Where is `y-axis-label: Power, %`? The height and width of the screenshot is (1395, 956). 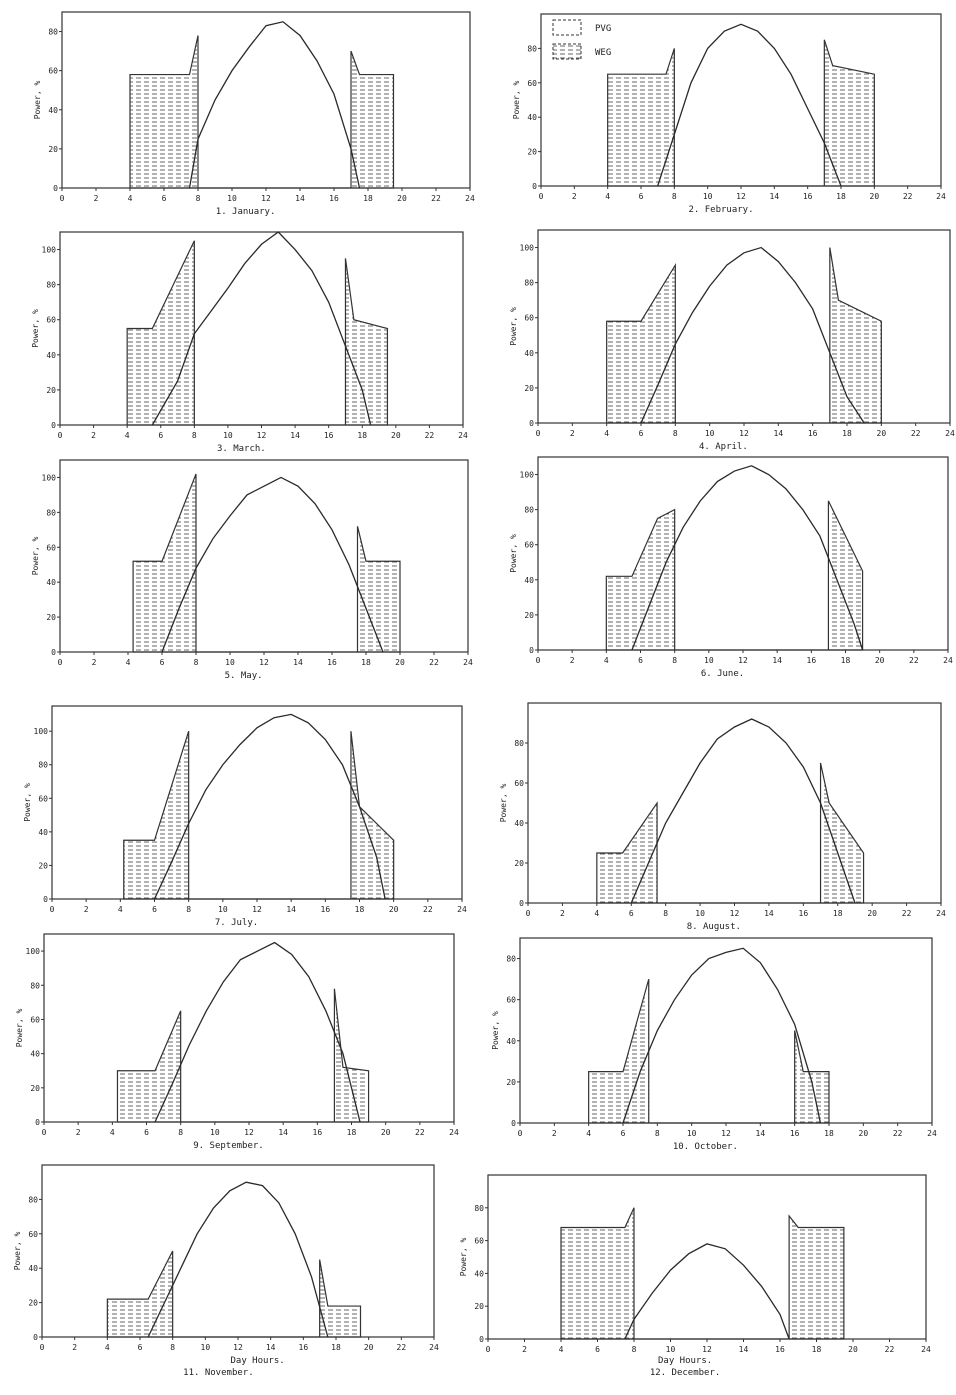
y-axis-label: Power, % is located at coordinates (37, 100).